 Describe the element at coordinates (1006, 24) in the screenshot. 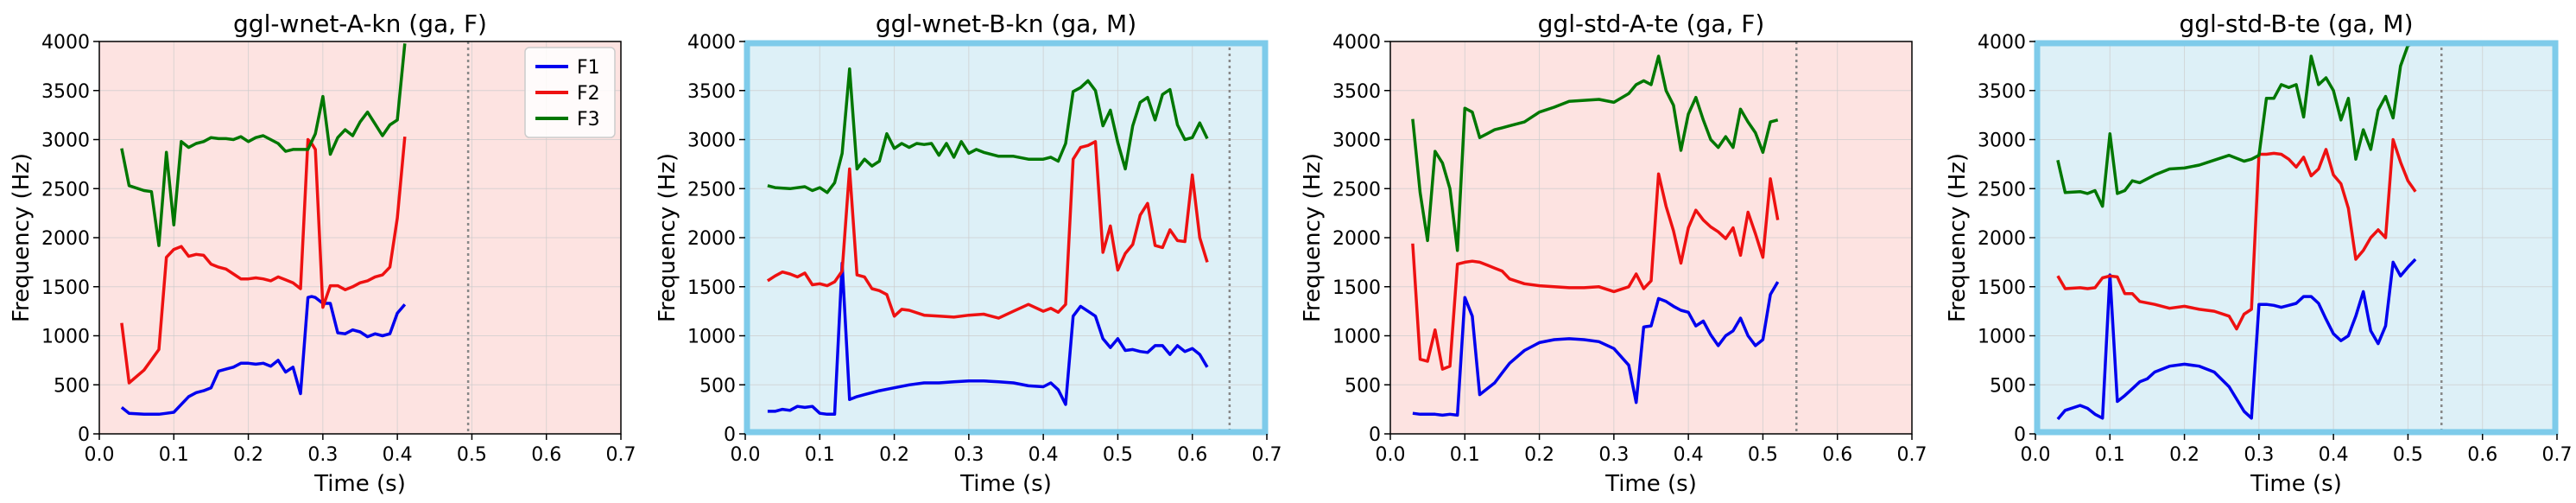

I see `chart-title: ggl-wnet-B-kn (ga, M)` at that location.